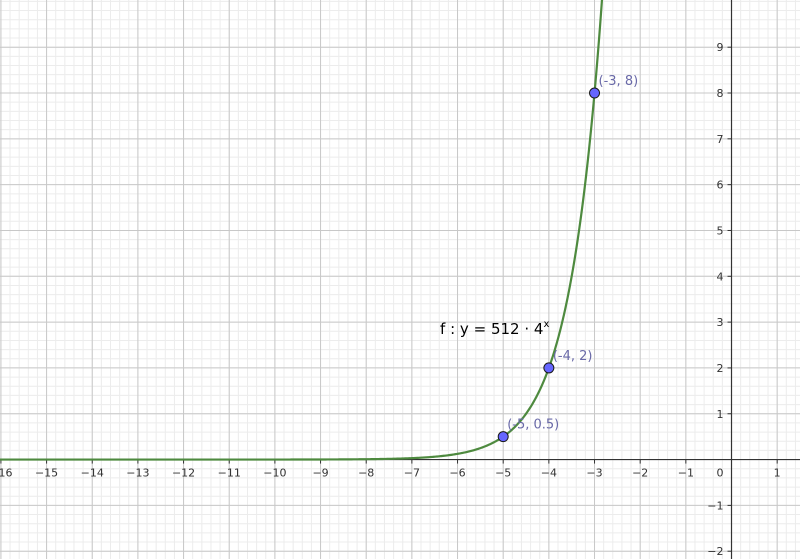  I want to click on x-tick-label: 0, so click(720, 473).